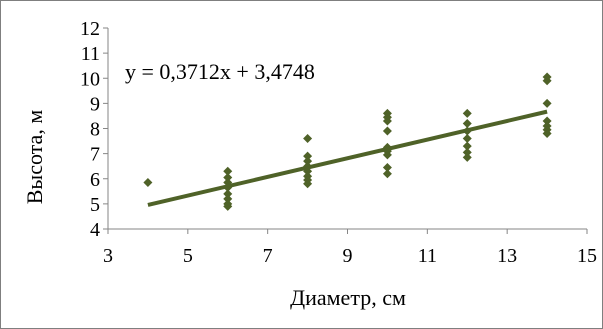 This screenshot has width=603, height=329. Describe the element at coordinates (90, 54) in the screenshot. I see `y-tick-label: 11` at that location.